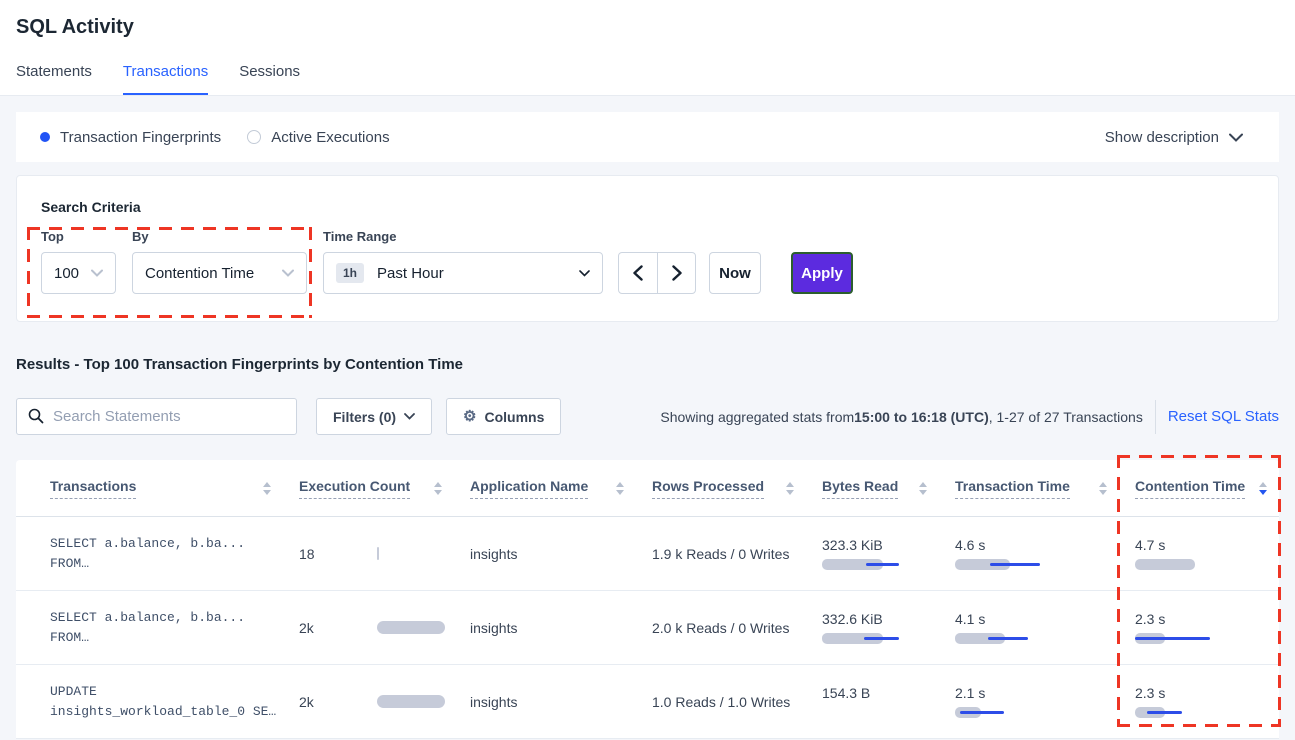  I want to click on column-label: Application Name, so click(529, 488).